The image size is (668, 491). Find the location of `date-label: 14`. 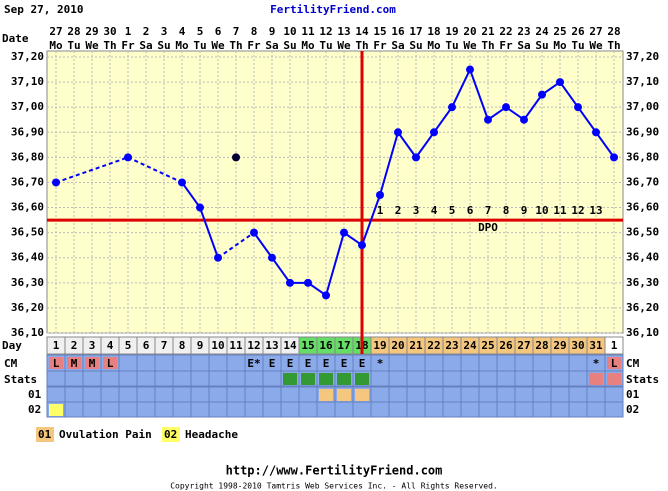

date-label: 14 is located at coordinates (362, 31).